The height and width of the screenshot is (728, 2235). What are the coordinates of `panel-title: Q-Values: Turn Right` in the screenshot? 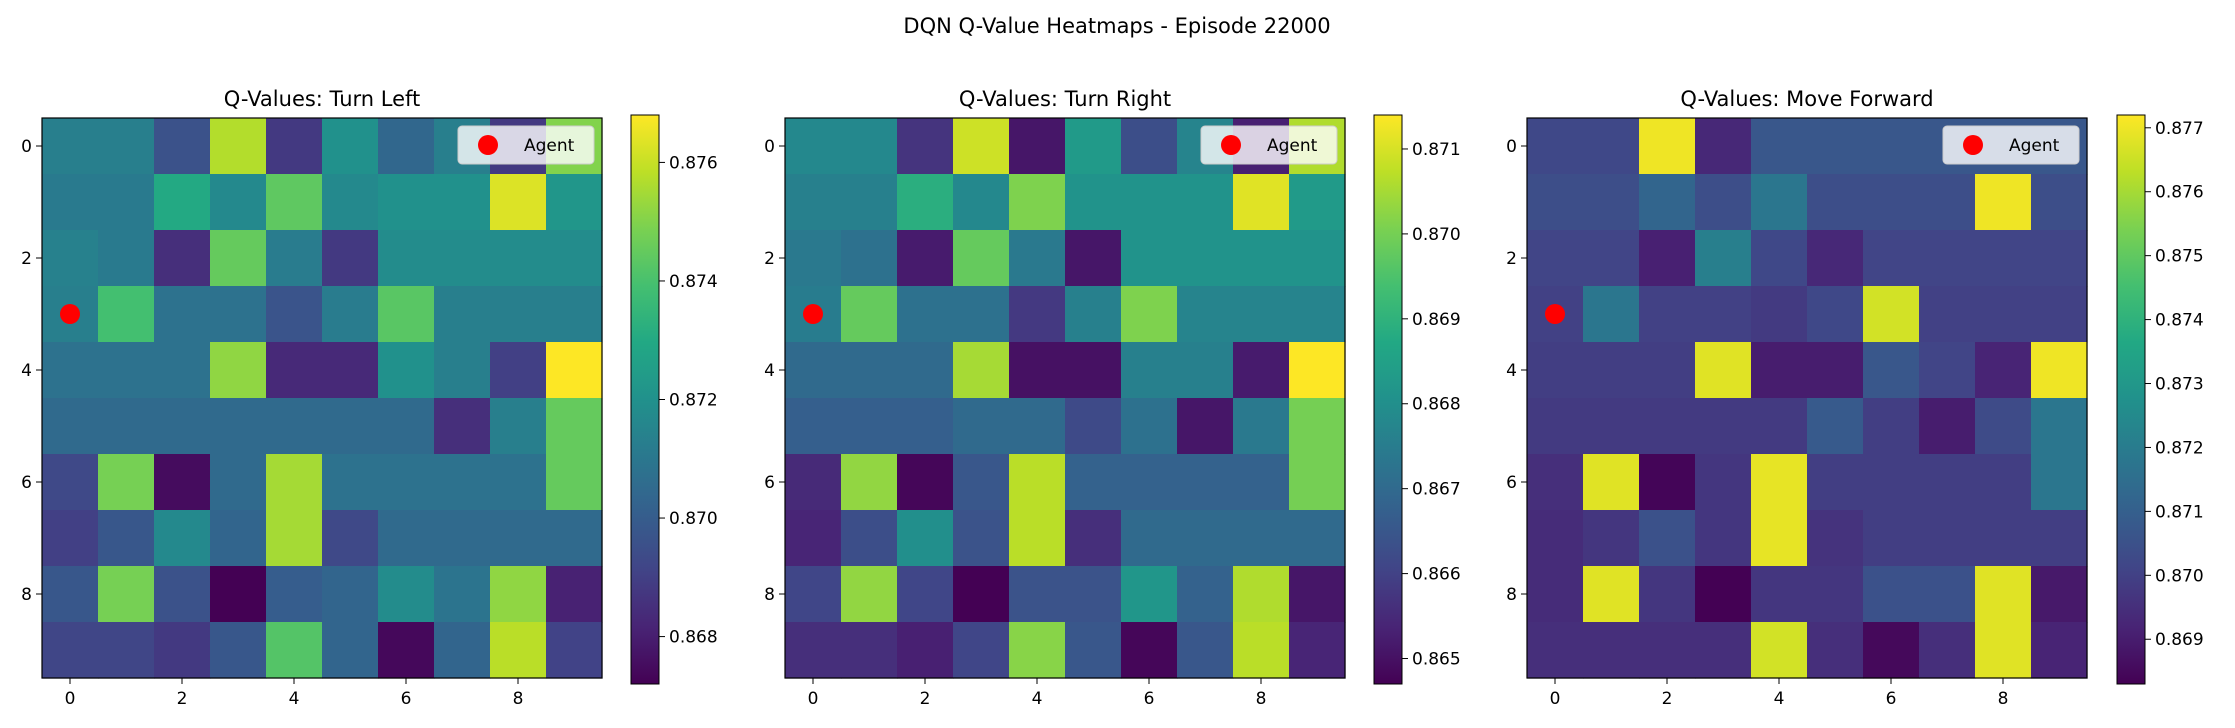 It's located at (1065, 99).